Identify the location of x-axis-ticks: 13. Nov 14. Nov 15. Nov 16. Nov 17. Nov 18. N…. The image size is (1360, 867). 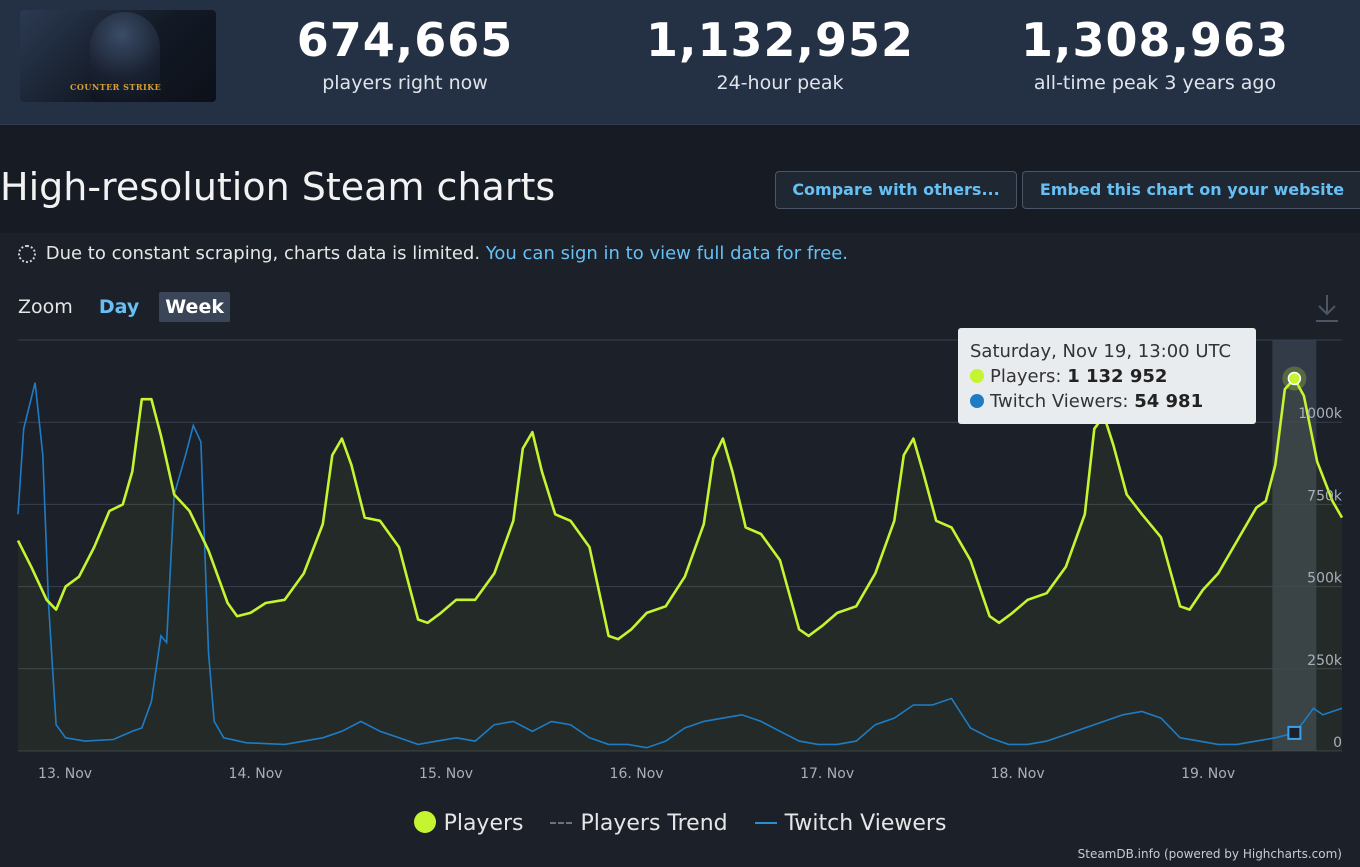
(636, 774).